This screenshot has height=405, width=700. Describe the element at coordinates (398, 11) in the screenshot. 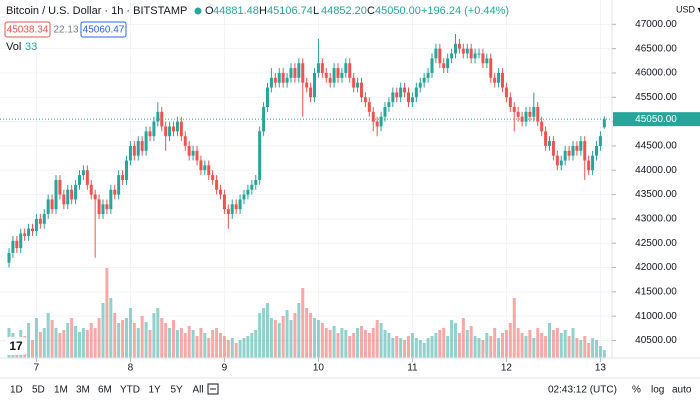

I see `ohlc-value: 45050.00` at that location.